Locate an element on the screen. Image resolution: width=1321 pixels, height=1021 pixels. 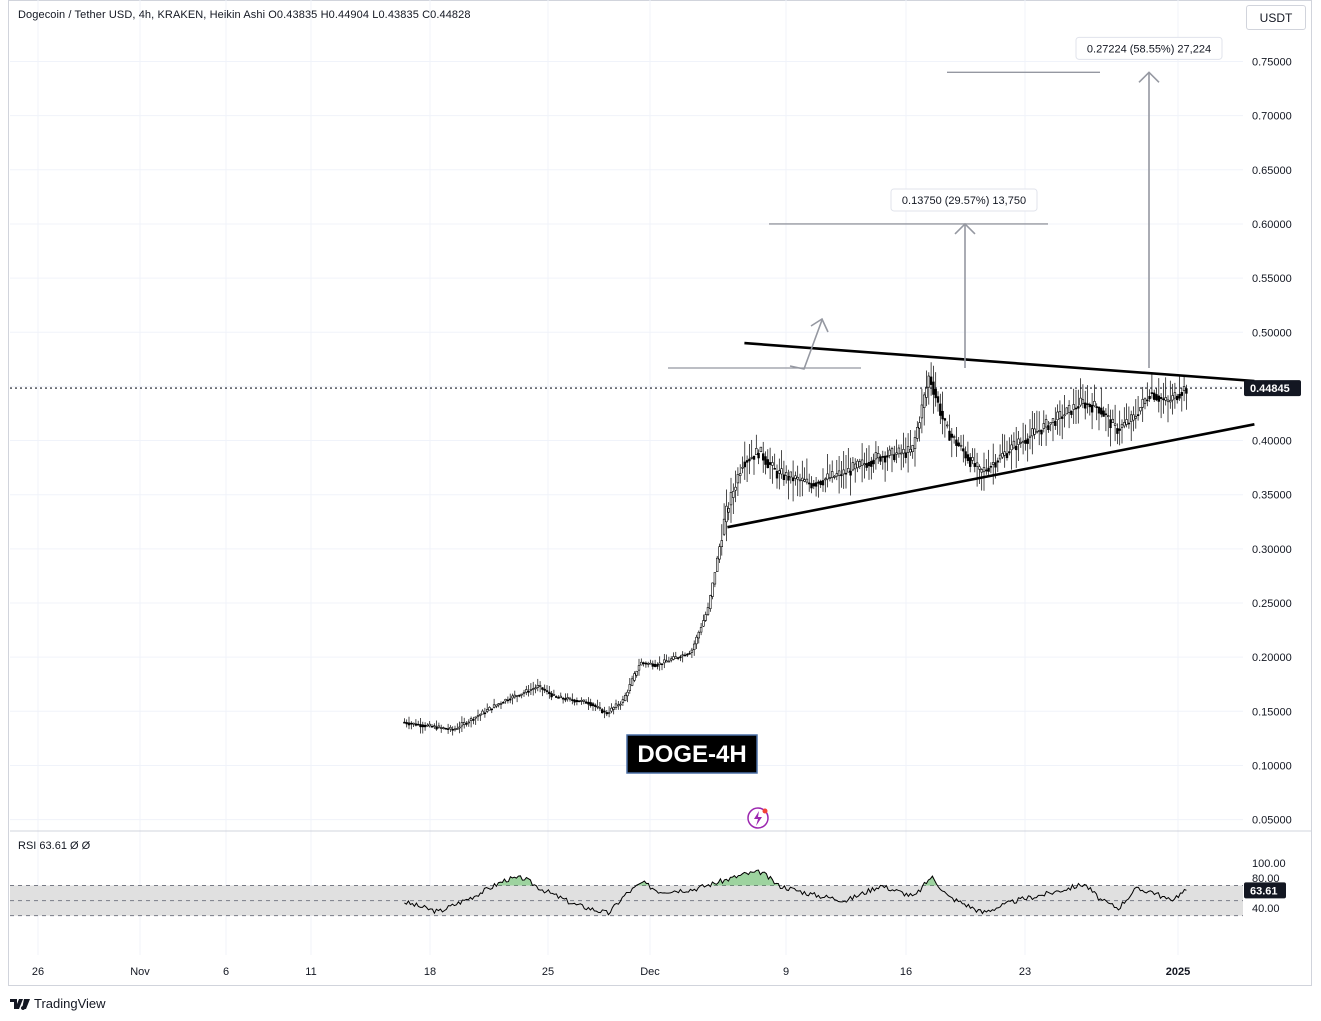
target-arrow-head is located at coordinates (965, 228).